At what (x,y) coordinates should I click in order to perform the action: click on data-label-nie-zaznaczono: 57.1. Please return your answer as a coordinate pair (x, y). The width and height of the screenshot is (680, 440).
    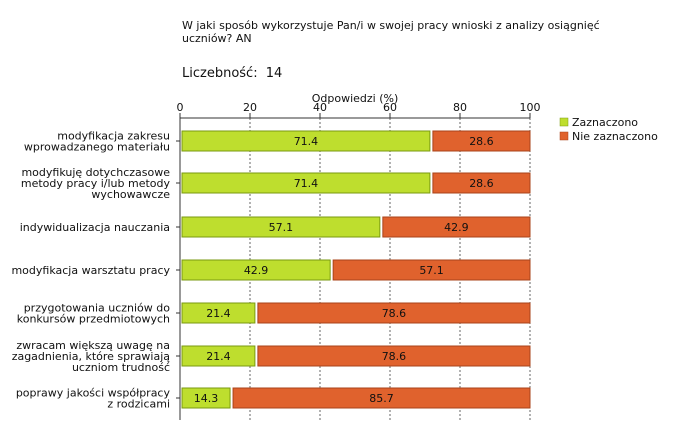
    Looking at the image, I should click on (431, 270).